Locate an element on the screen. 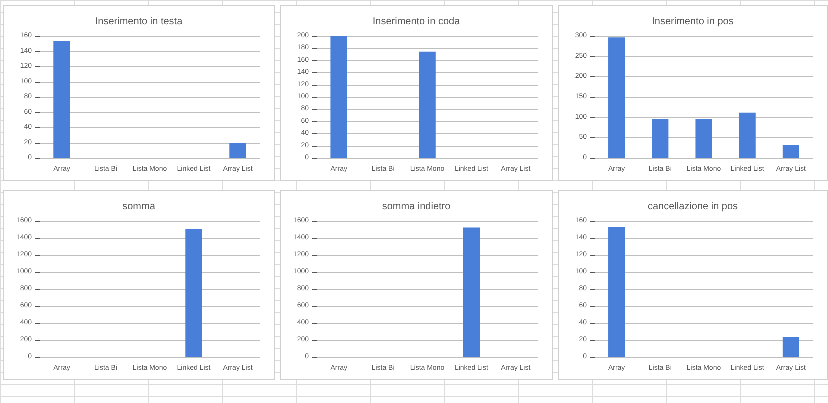 The image size is (828, 403). chart-title: somma is located at coordinates (139, 207).